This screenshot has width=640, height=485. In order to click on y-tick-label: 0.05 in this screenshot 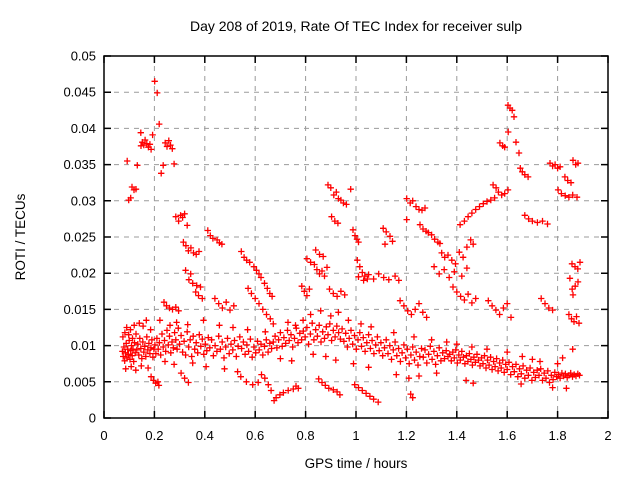, I will do `click(83, 56)`.